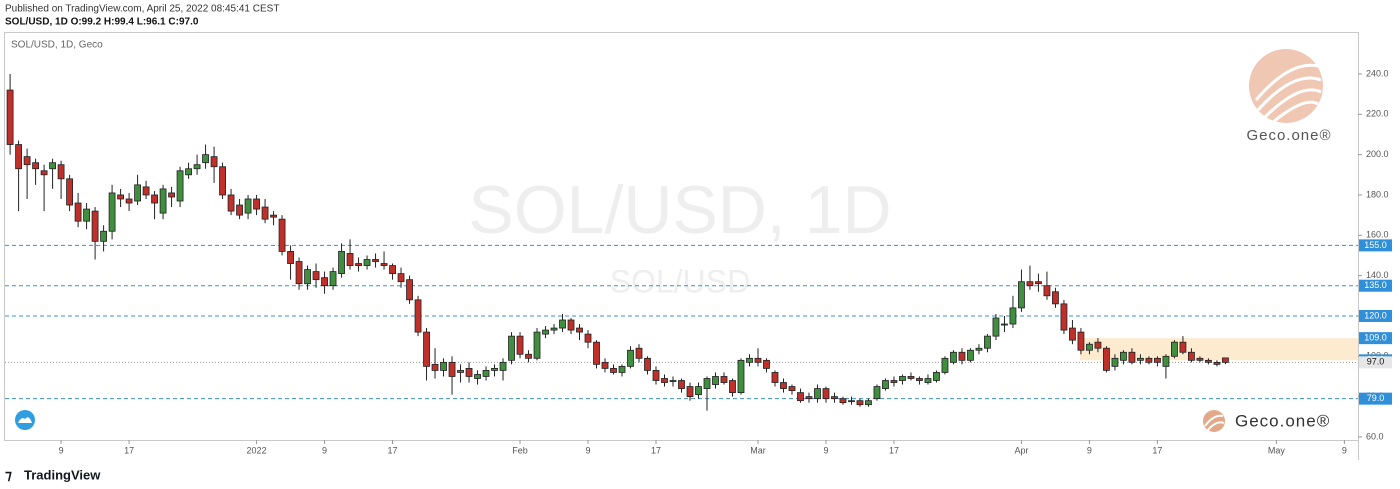 Image resolution: width=1400 pixels, height=489 pixels. I want to click on footer-text: TradingView, so click(62, 474).